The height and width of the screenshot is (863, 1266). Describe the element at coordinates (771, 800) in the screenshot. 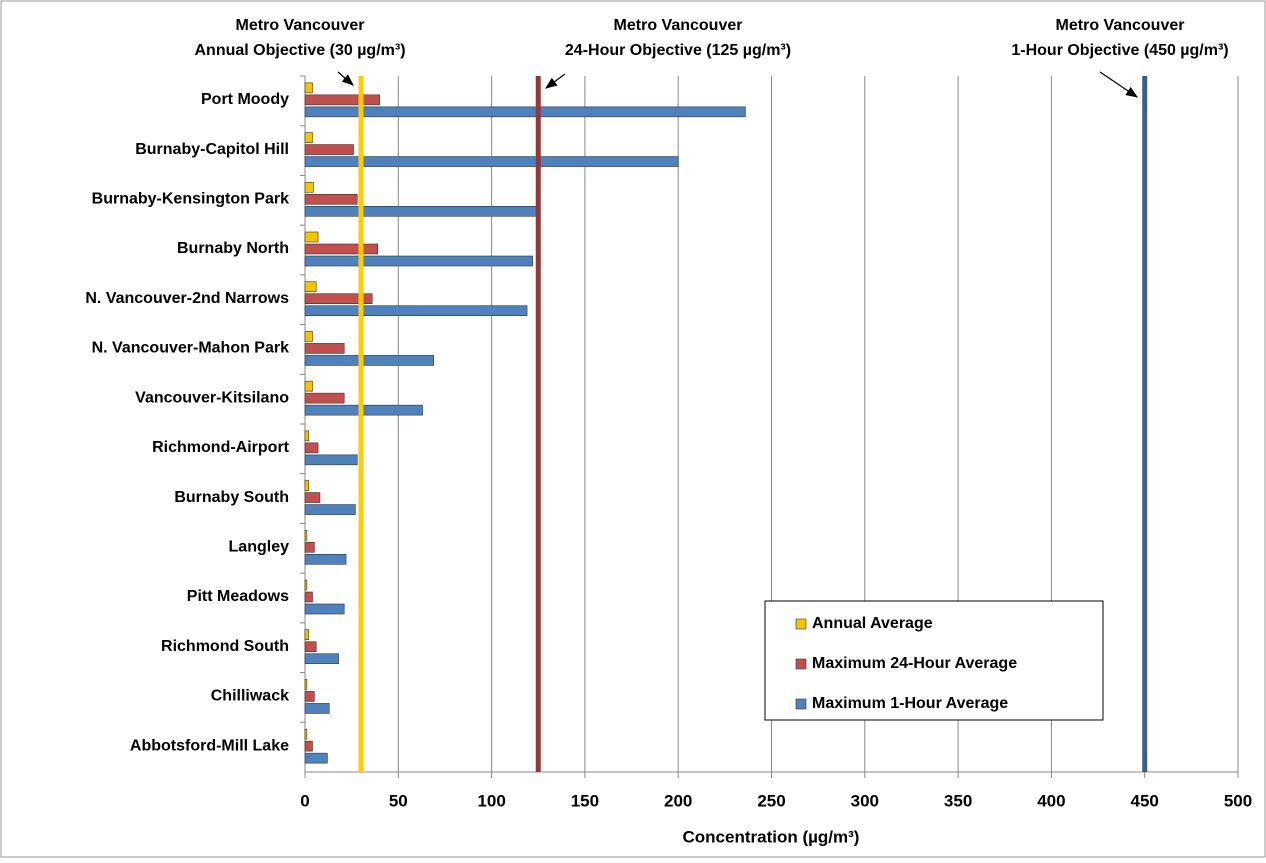

I see `x-tick-label: 250` at that location.